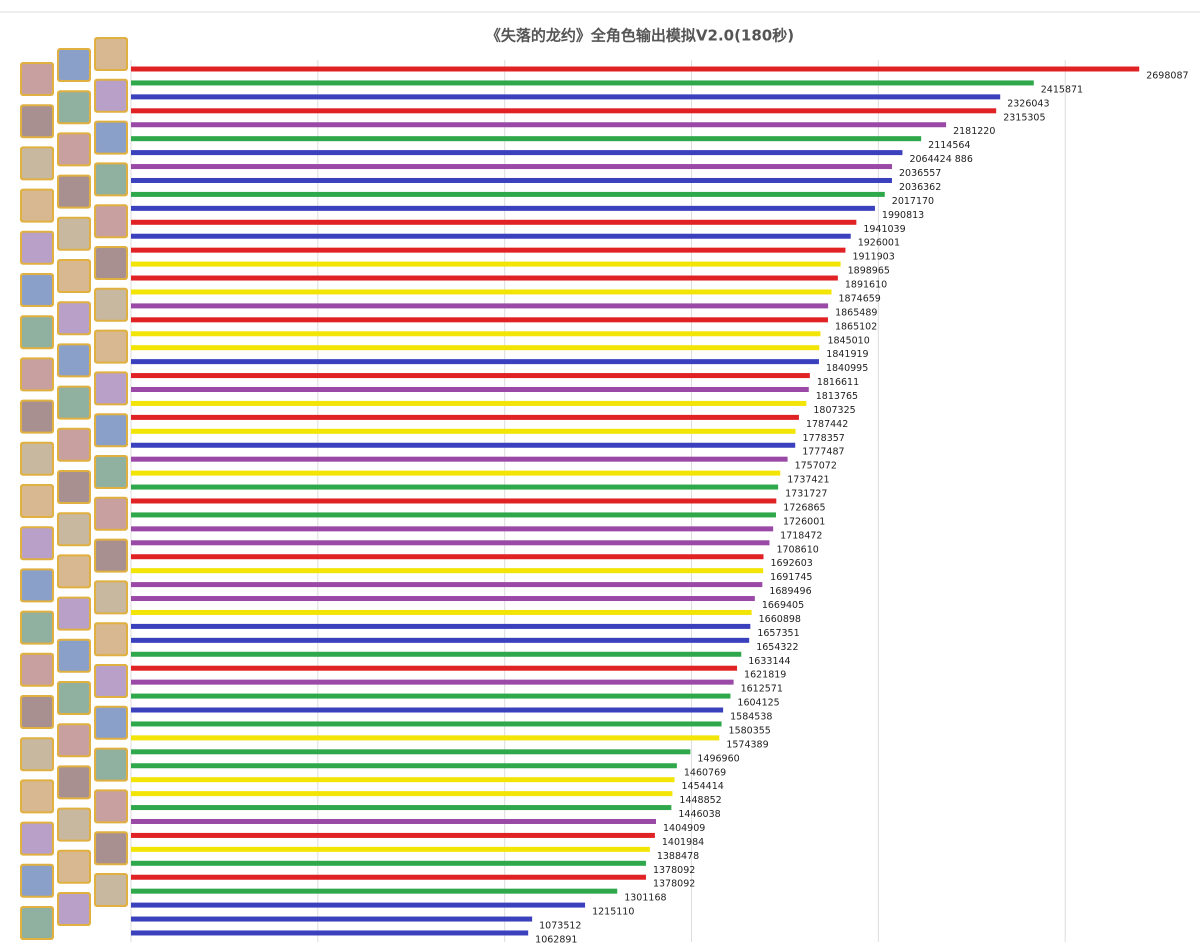  What do you see at coordinates (837, 396) in the screenshot?
I see `value-label: 1813765` at bounding box center [837, 396].